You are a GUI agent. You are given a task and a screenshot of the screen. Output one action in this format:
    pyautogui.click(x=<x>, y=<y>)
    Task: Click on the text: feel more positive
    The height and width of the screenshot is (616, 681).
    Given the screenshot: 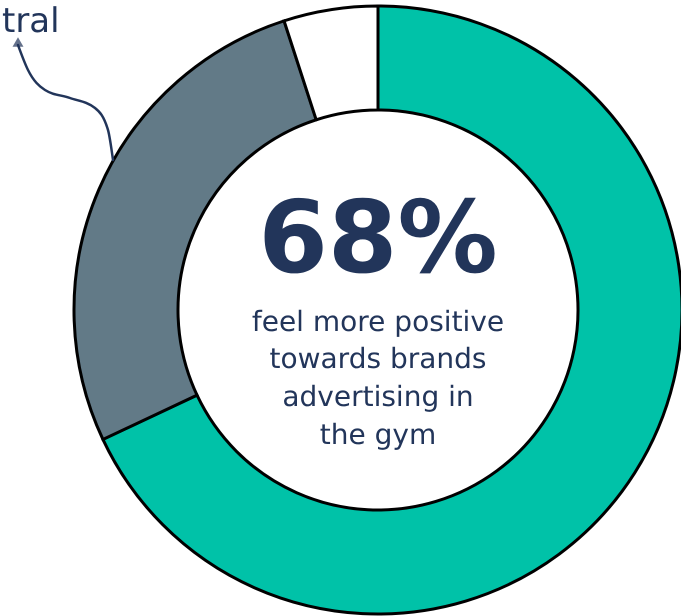 What is the action you would take?
    pyautogui.click(x=378, y=321)
    